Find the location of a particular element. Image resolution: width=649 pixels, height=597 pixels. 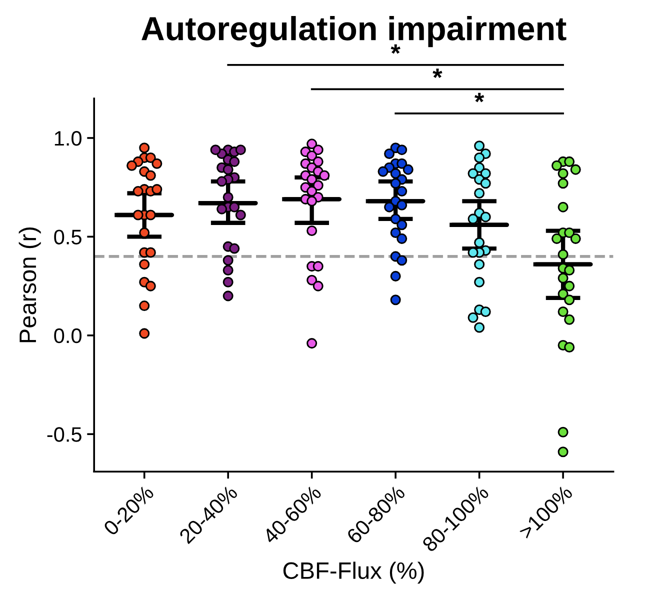

x-axis-title: CBF-Flux (%) is located at coordinates (353, 573).